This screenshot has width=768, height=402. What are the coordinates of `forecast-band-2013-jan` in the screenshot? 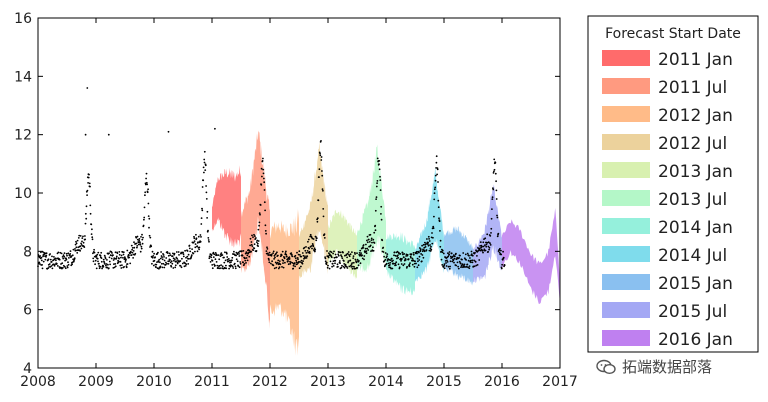 It's located at (342, 244).